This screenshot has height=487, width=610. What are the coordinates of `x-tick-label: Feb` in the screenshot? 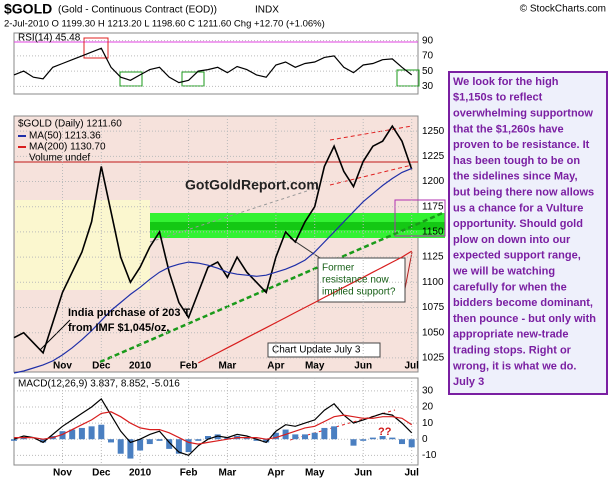 It's located at (189, 366).